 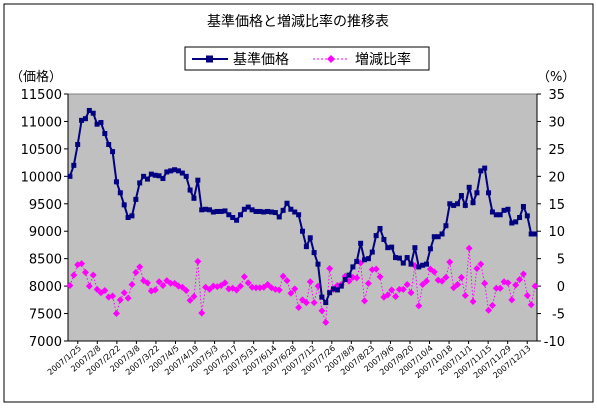 What do you see at coordinates (41, 150) in the screenshot?
I see `y-tick-label-left: 10500` at bounding box center [41, 150].